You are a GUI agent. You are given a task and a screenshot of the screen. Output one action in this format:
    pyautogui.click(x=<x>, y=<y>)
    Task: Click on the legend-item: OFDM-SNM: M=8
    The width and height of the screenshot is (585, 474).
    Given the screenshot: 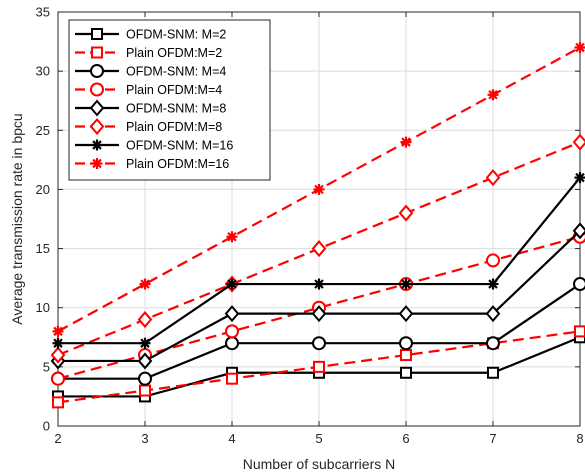 What is the action you would take?
    pyautogui.click(x=150, y=108)
    